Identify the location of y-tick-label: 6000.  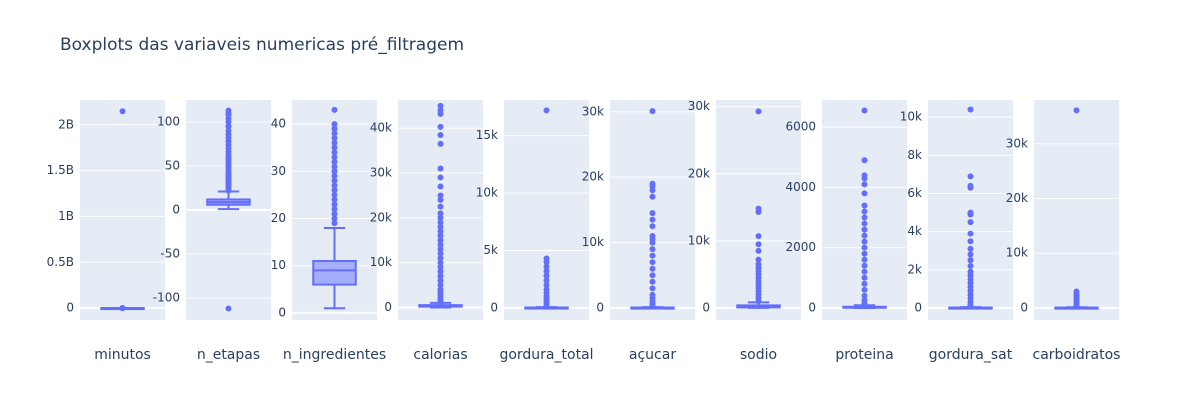
(800, 127).